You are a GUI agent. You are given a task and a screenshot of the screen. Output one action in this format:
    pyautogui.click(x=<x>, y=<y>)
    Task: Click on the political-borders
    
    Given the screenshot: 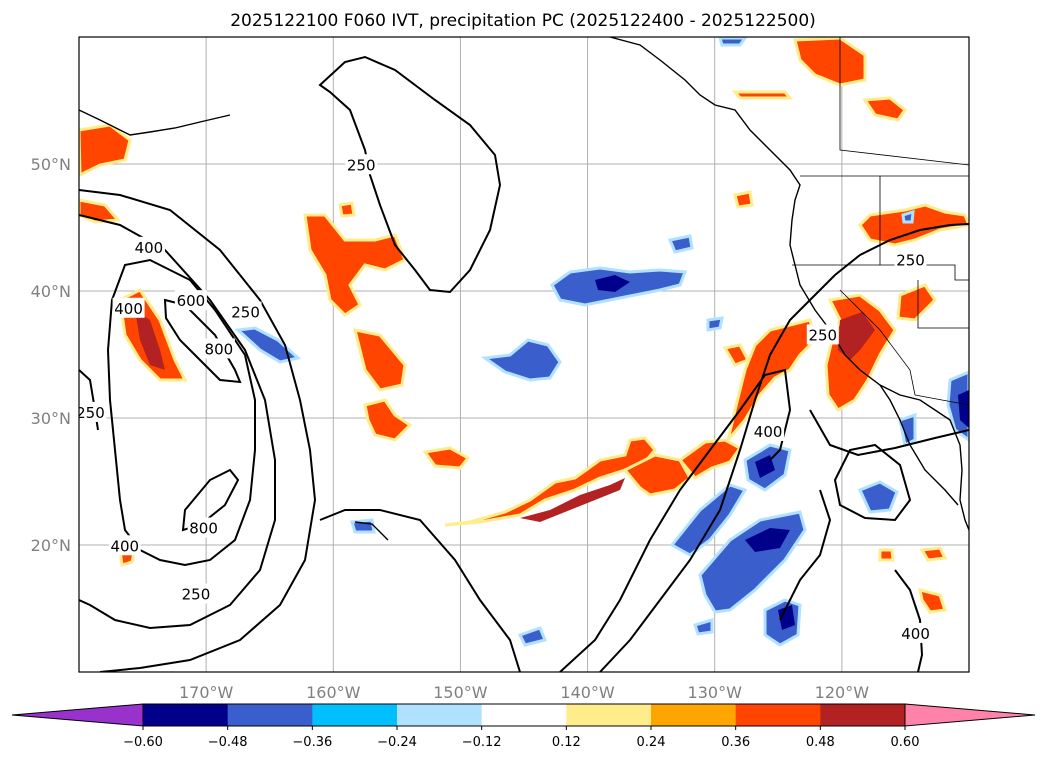 What is the action you would take?
    pyautogui.click(x=880, y=221)
    